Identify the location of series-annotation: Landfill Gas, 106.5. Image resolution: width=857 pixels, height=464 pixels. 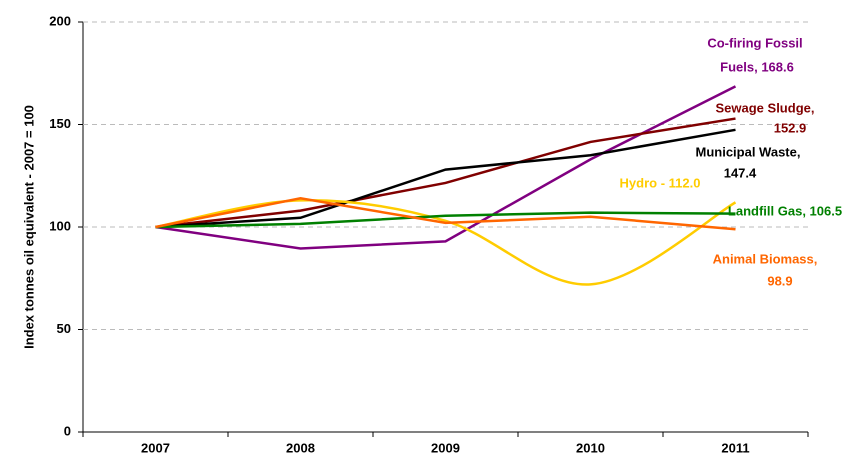
(785, 210).